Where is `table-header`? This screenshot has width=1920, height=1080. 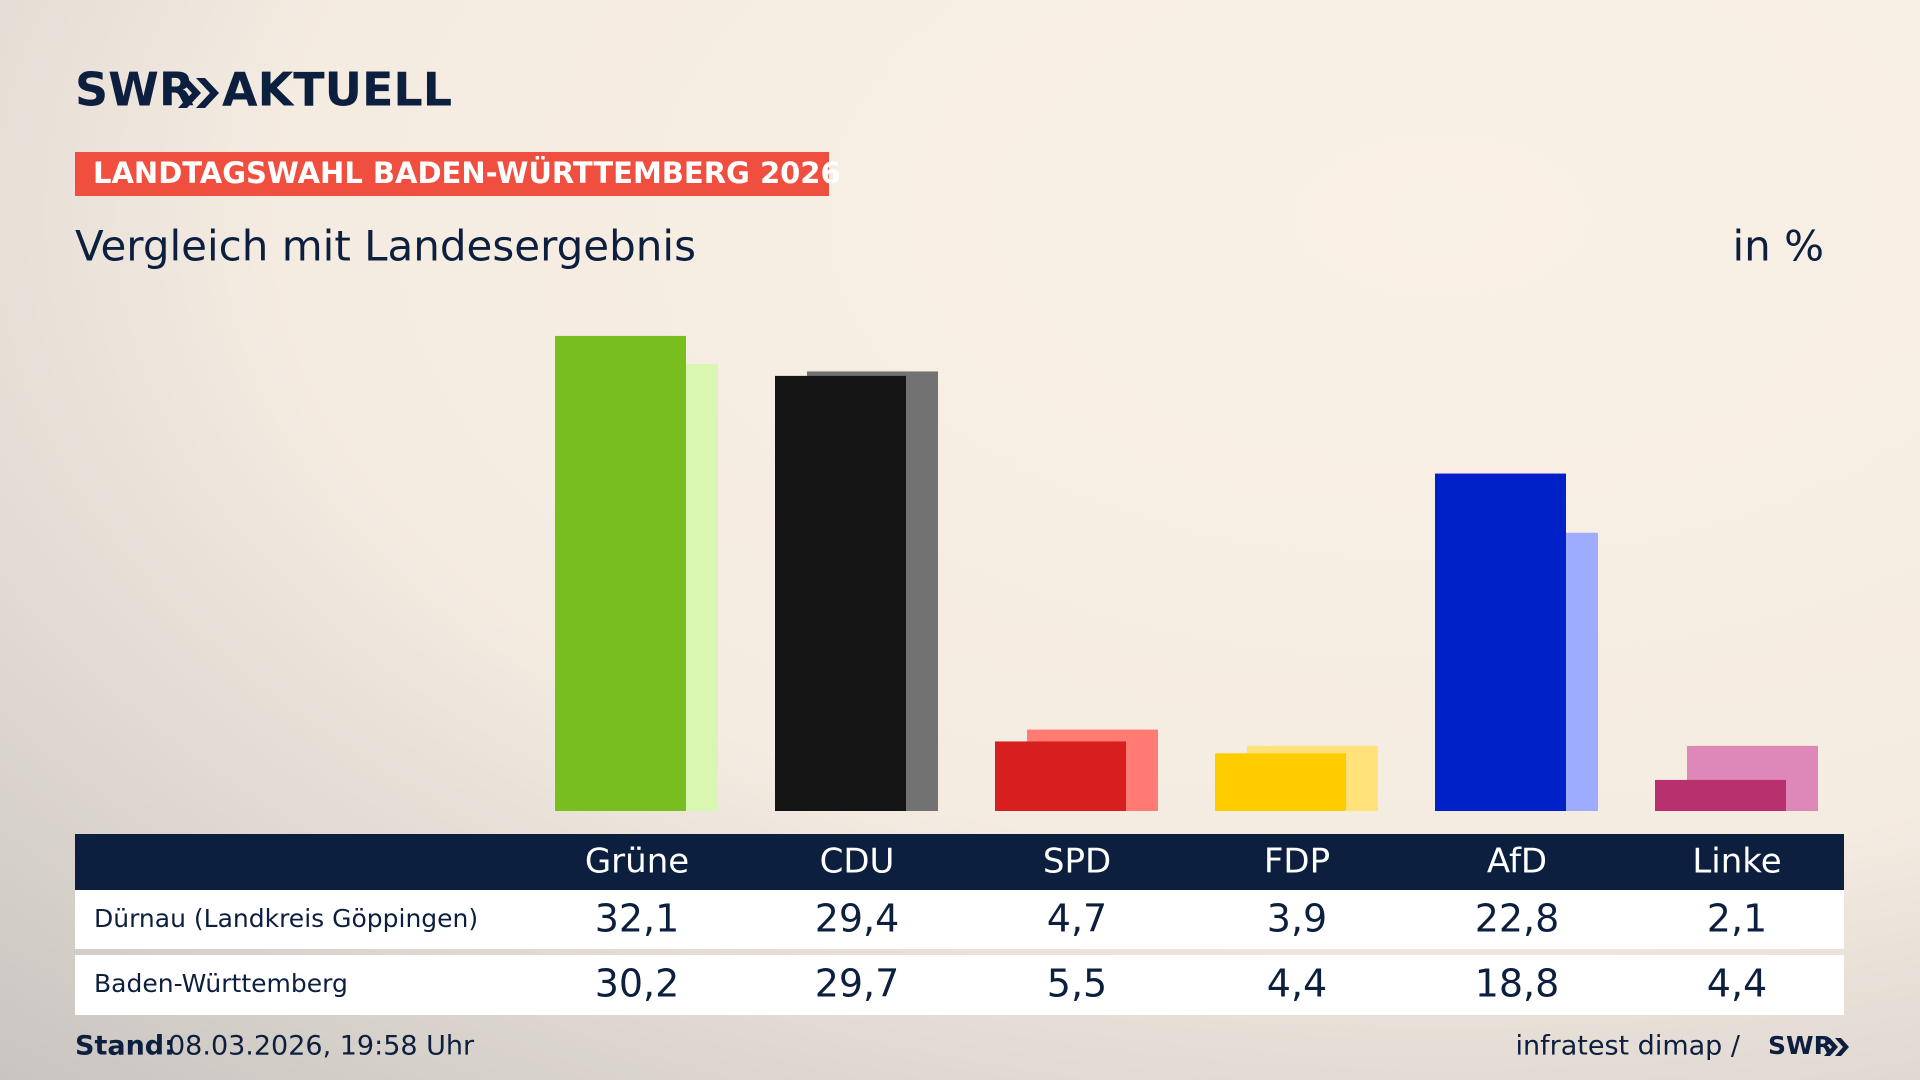
table-header is located at coordinates (959, 862).